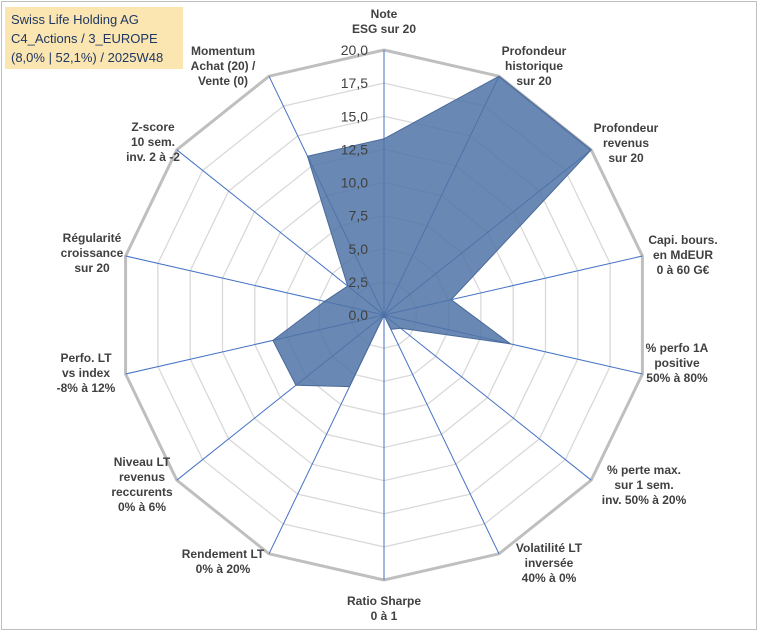  I want to click on axis-label: Profondeur revenus sur 20, so click(626, 143).